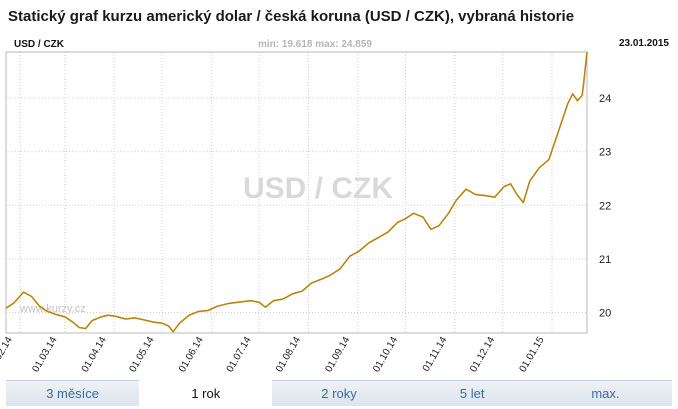 The height and width of the screenshot is (409, 678). Describe the element at coordinates (482, 355) in the screenshot. I see `x-tick-label: 01.12.14` at that location.